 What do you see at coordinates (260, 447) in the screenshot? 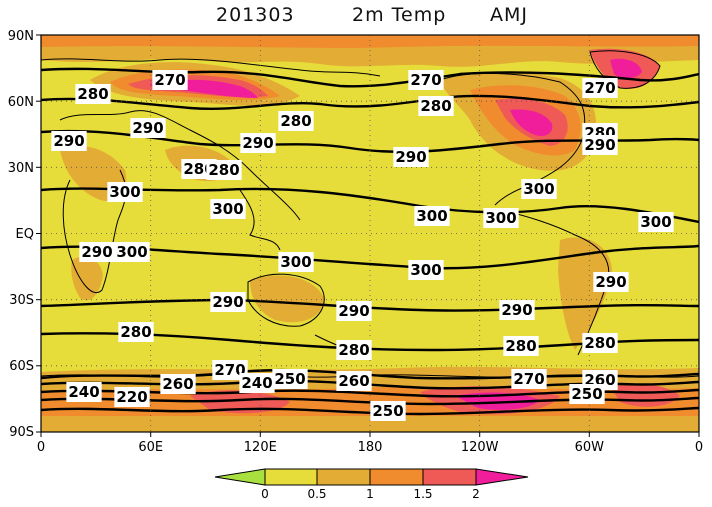
I see `lon-tick: 120E` at bounding box center [260, 447].